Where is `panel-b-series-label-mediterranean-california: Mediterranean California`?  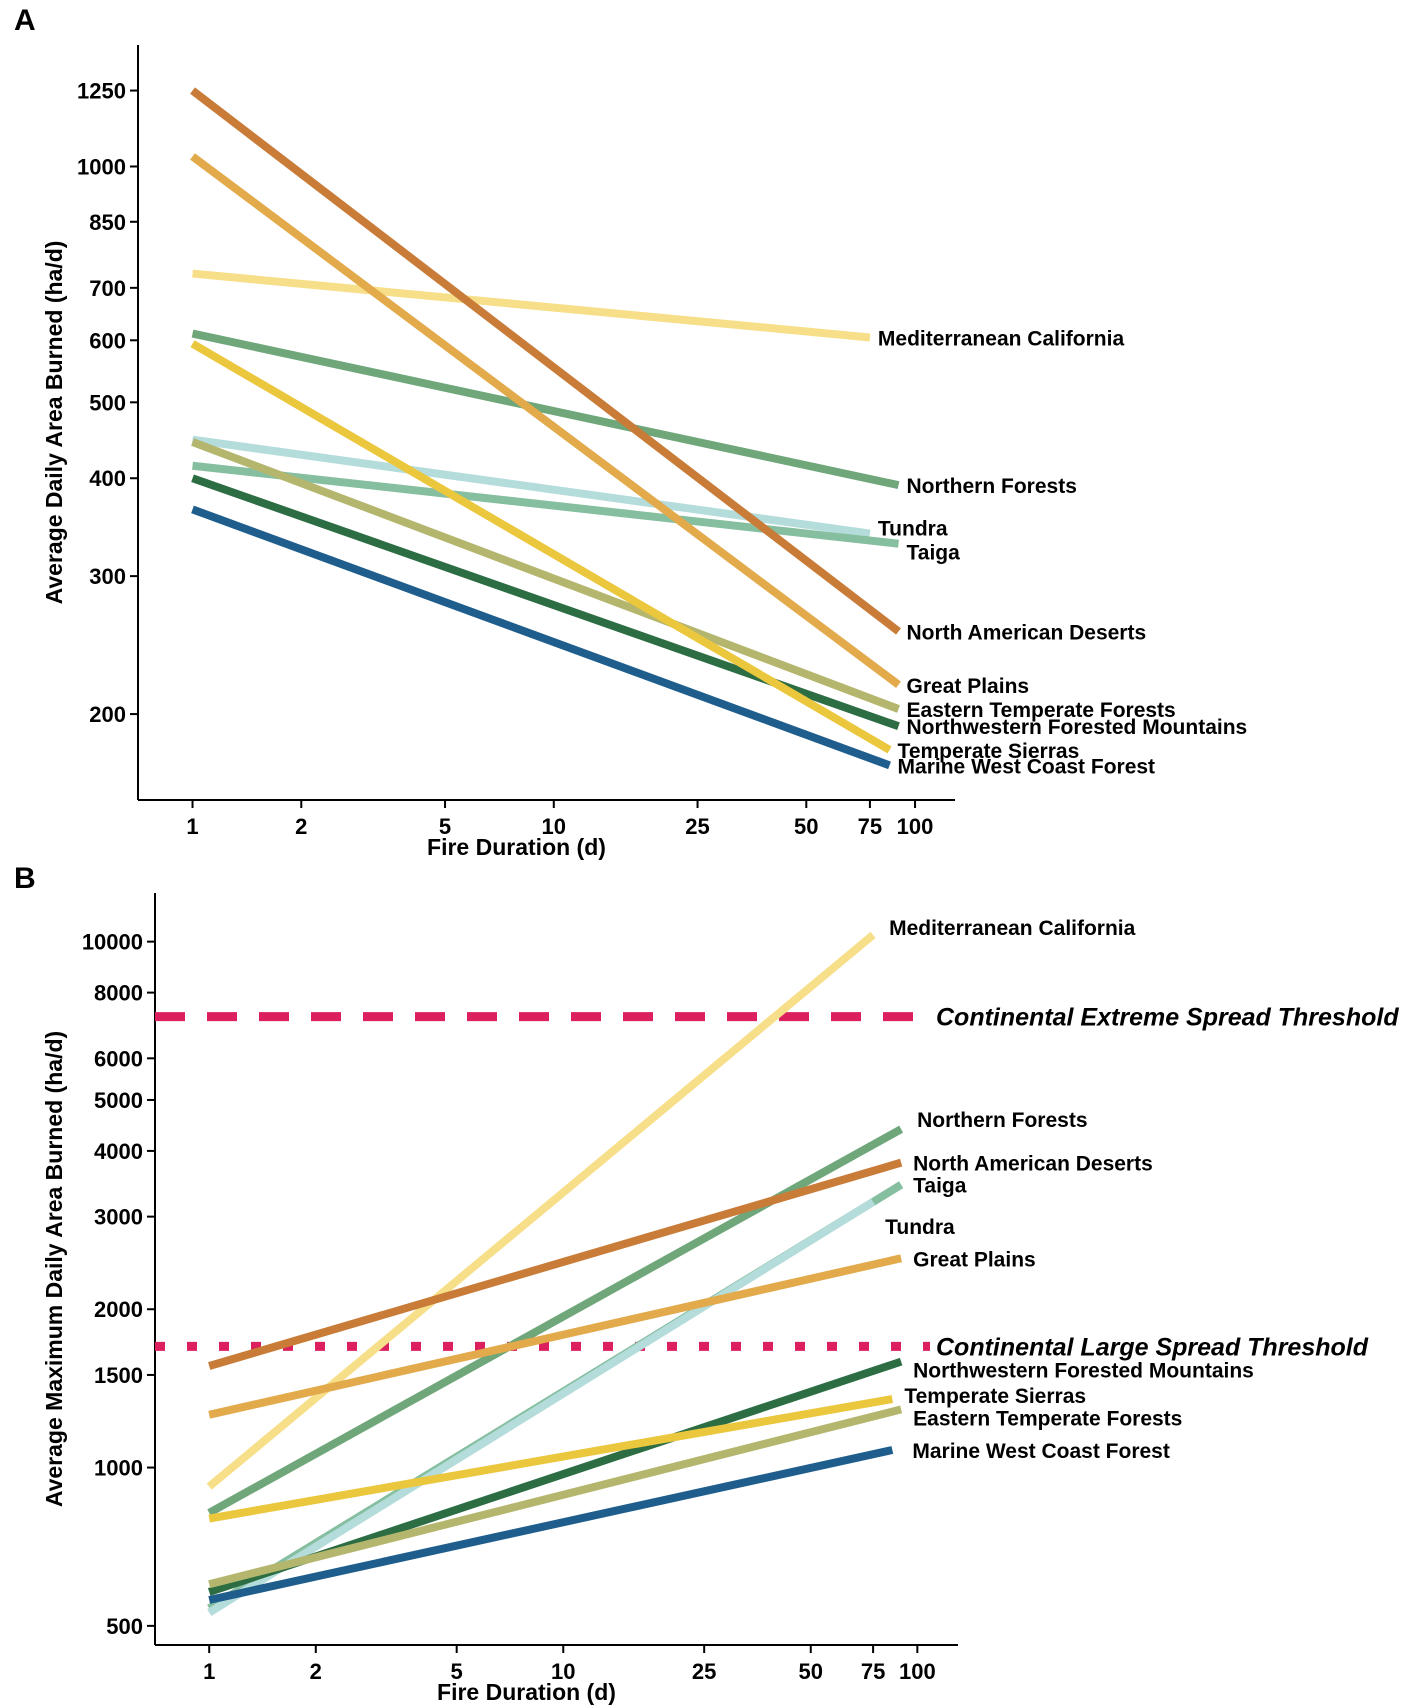
panel-b-series-label-mediterranean-california: Mediterranean California is located at coordinates (1012, 928).